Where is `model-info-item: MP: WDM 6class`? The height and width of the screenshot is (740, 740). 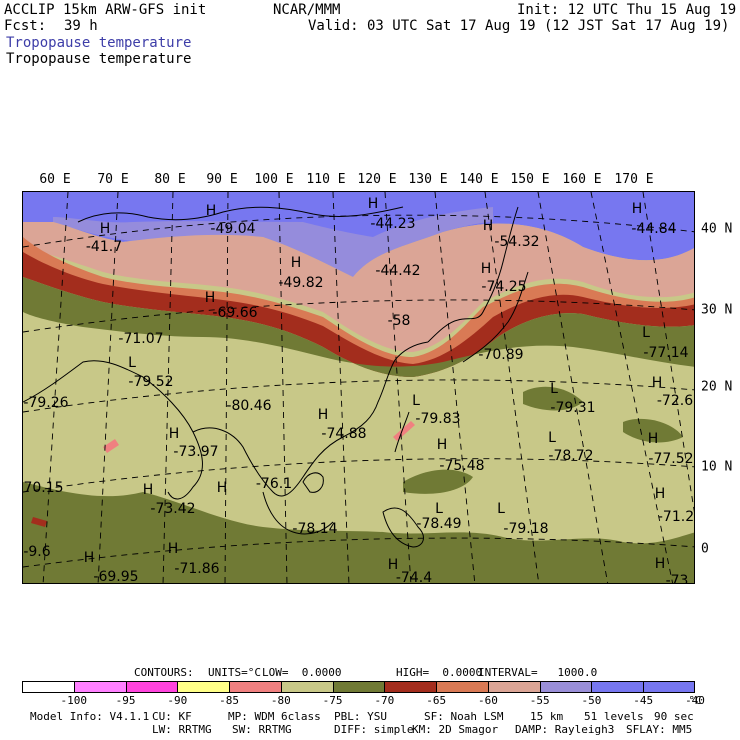
model-info-item: MP: WDM 6class is located at coordinates (274, 716).